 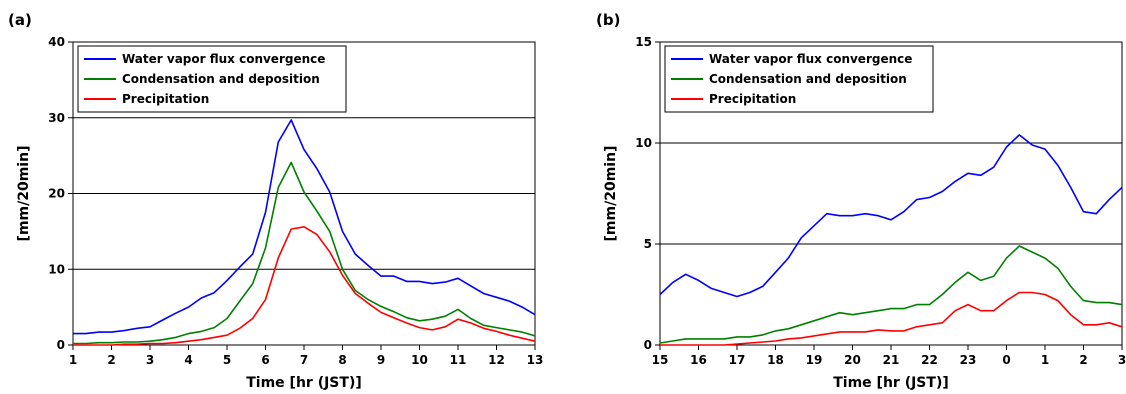 I want to click on x-tick-label: 15, so click(x=660, y=360).